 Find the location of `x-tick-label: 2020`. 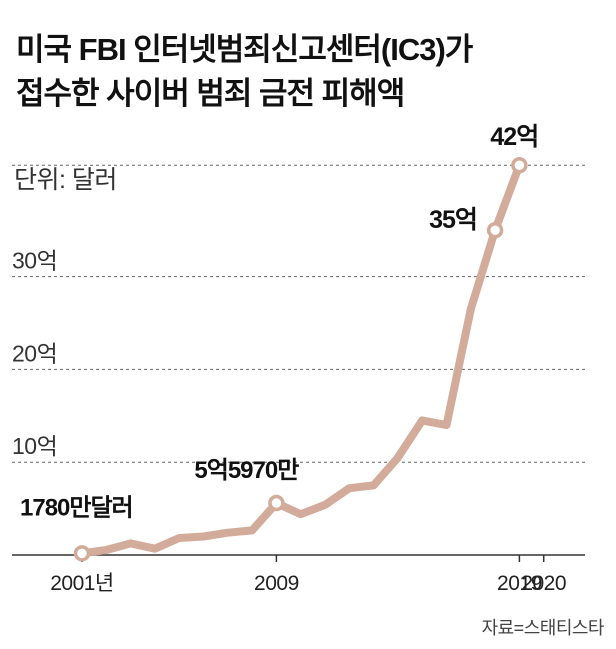

x-tick-label: 2020 is located at coordinates (543, 583).